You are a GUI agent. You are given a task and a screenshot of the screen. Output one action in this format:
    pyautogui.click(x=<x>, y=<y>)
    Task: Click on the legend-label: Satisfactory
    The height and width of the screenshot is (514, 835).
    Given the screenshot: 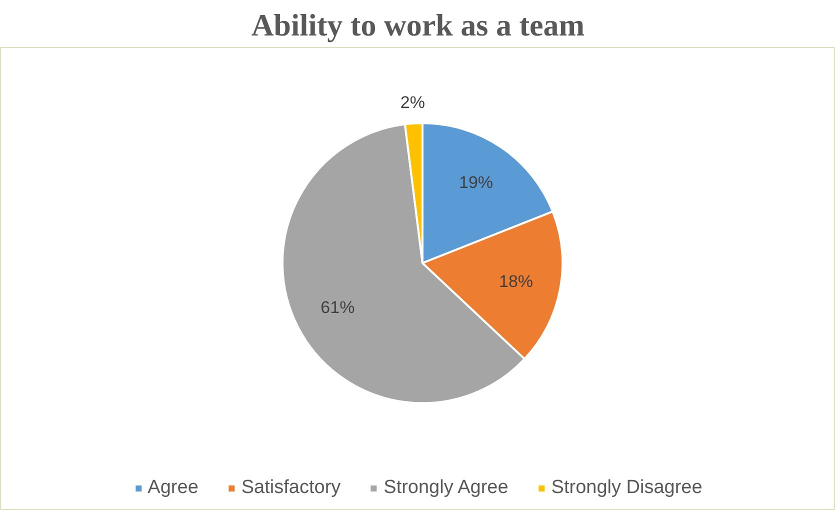 What is the action you would take?
    pyautogui.click(x=291, y=488)
    